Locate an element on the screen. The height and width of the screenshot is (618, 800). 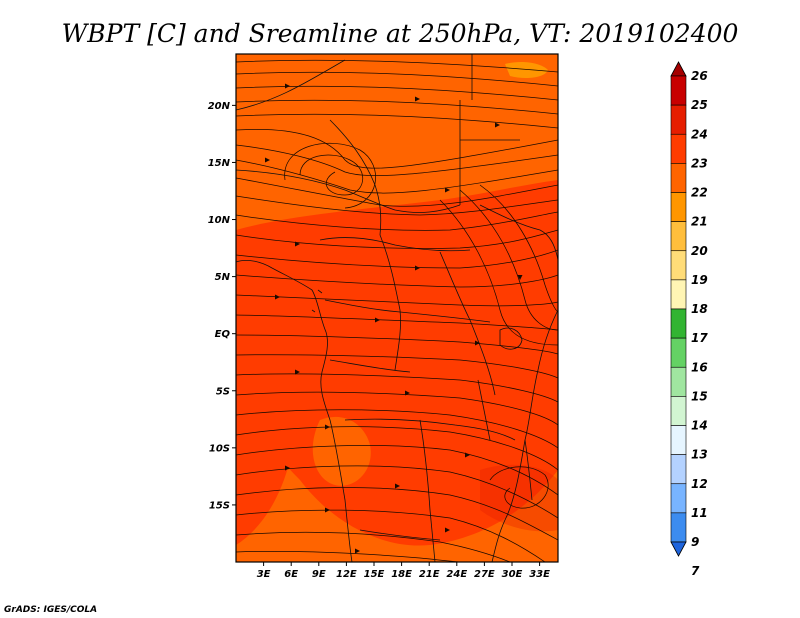
se-vortex-streamline is located at coordinates (519, 487).